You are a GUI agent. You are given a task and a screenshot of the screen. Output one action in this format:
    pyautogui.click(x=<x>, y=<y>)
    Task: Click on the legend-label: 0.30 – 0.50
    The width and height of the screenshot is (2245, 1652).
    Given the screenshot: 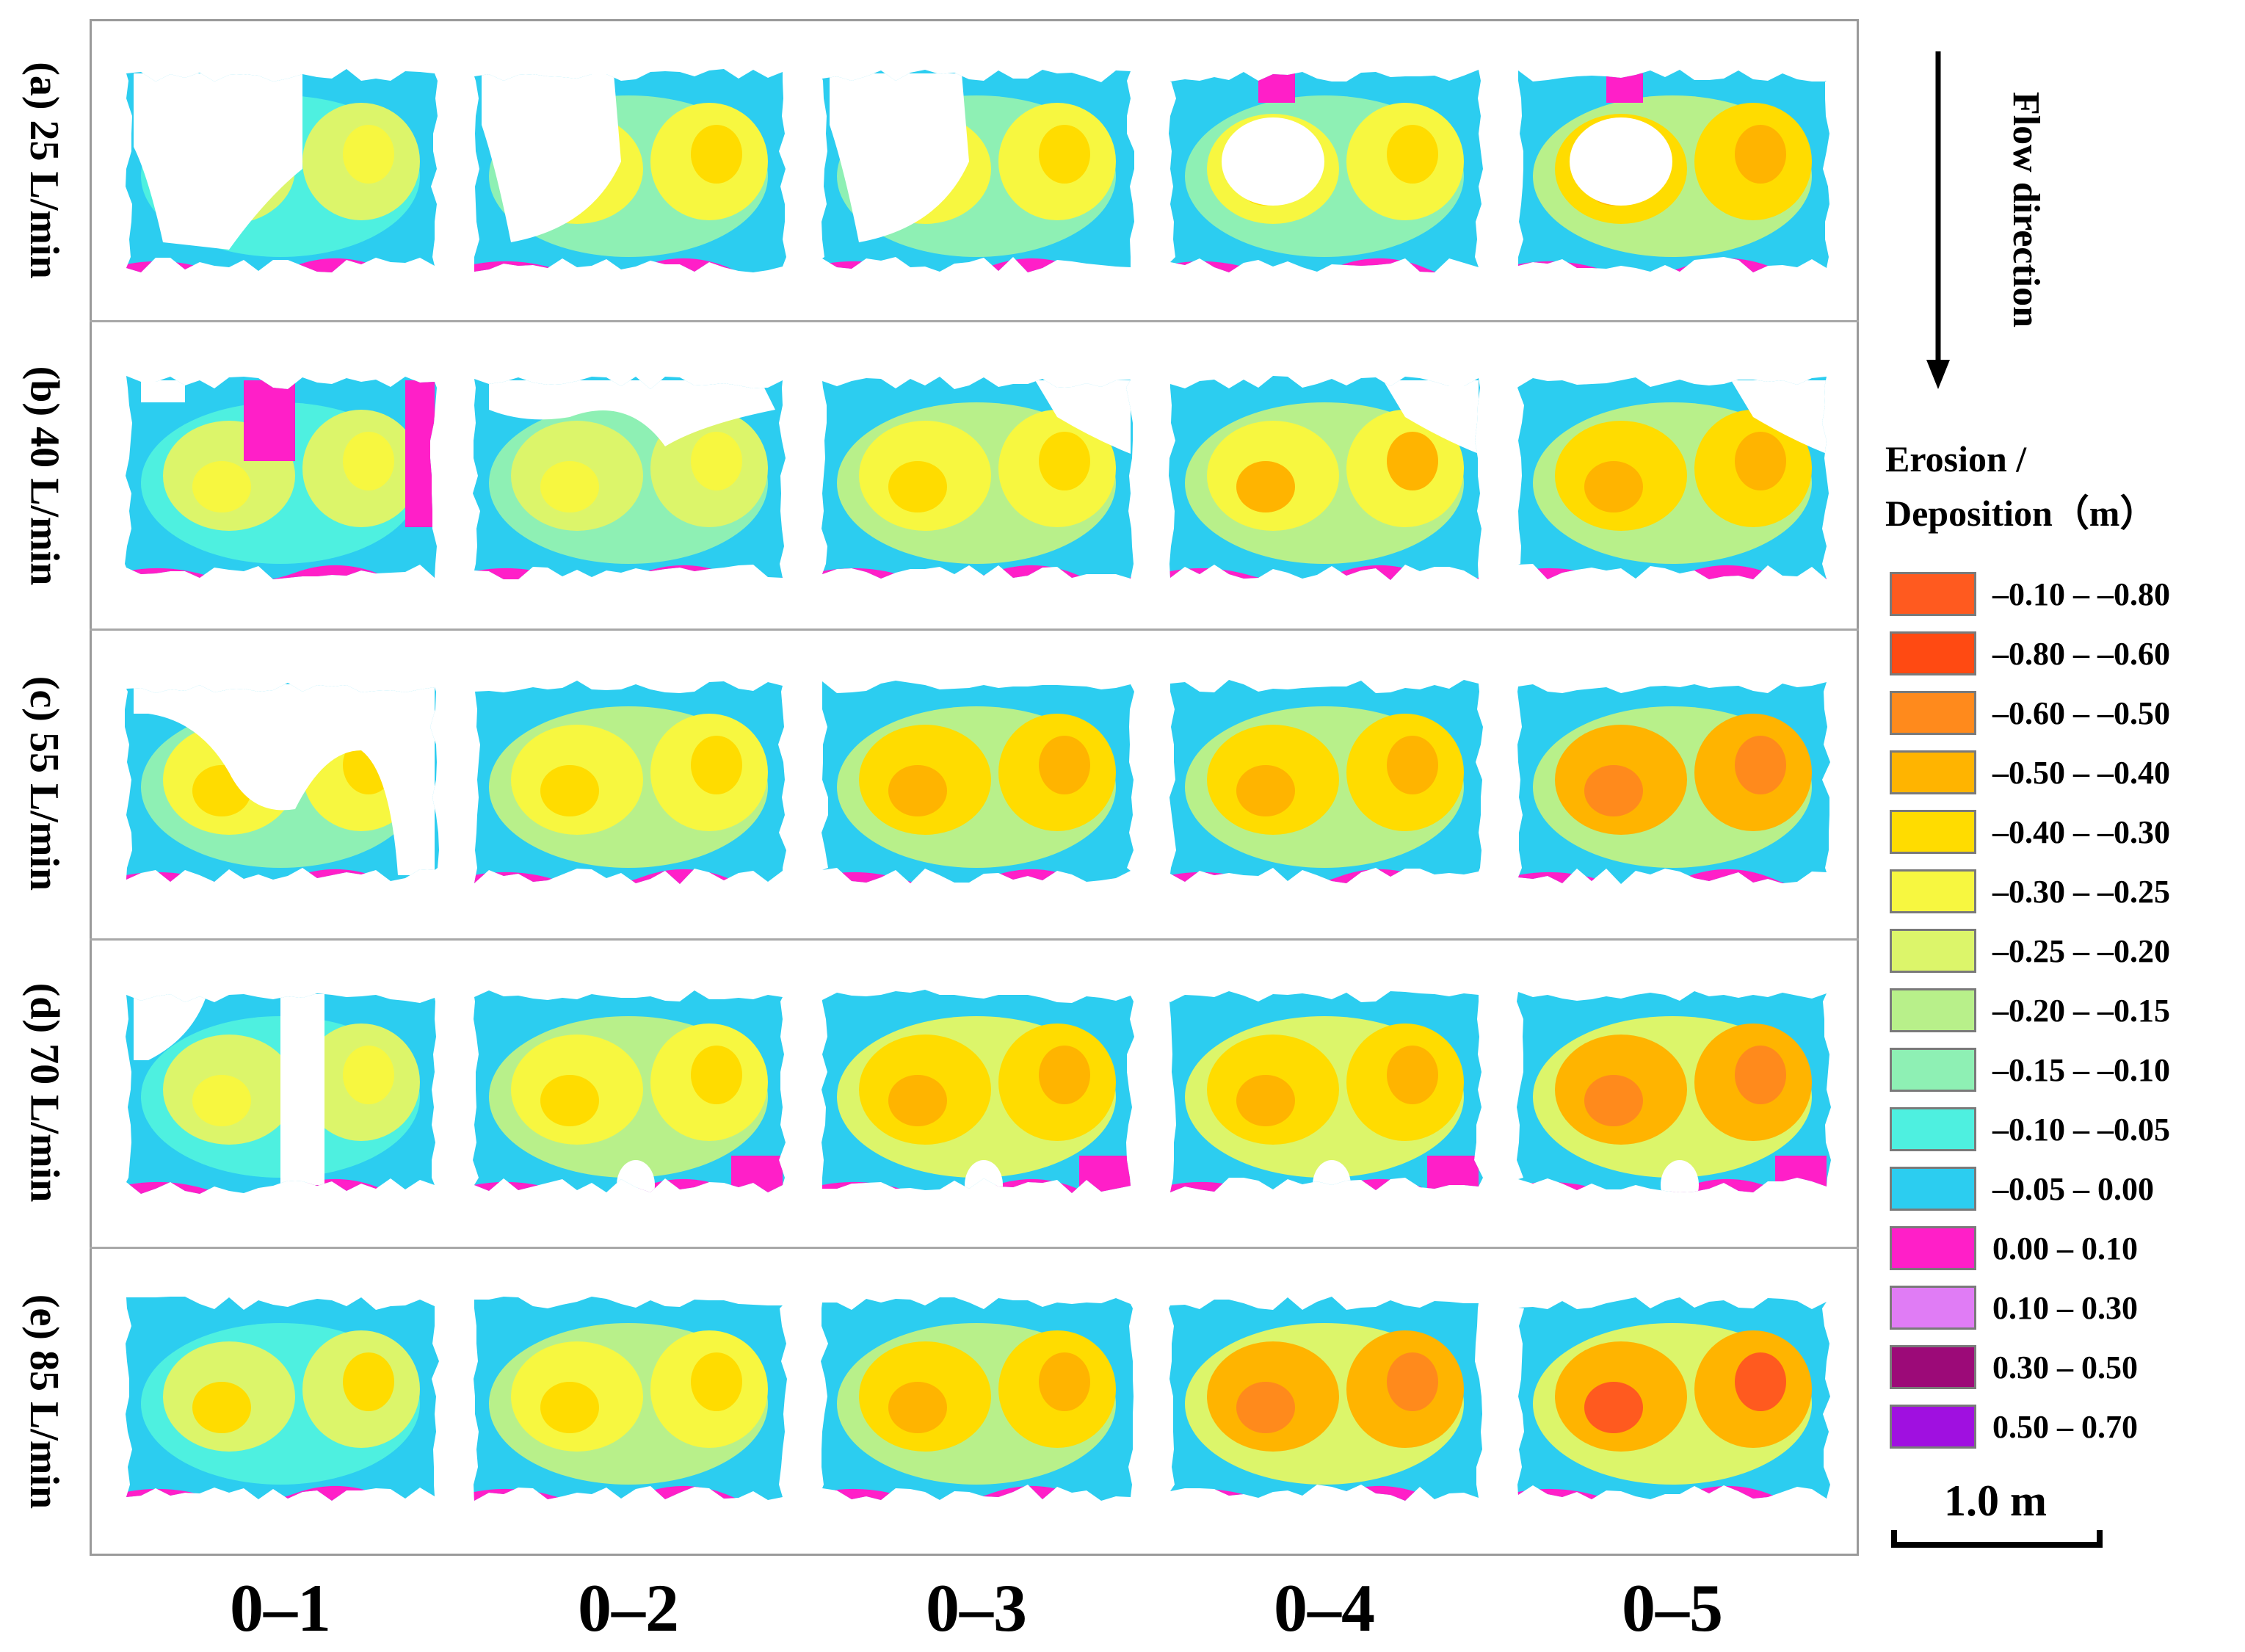 What is the action you would take?
    pyautogui.click(x=2065, y=1367)
    